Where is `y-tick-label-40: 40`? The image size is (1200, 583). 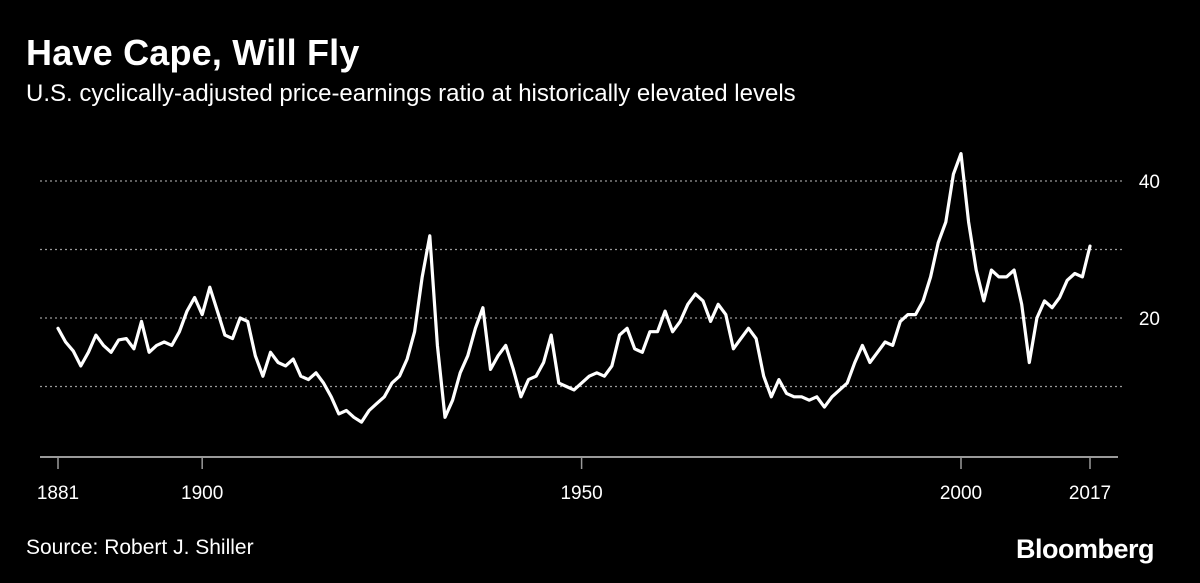 y-tick-label-40: 40 is located at coordinates (1149, 182).